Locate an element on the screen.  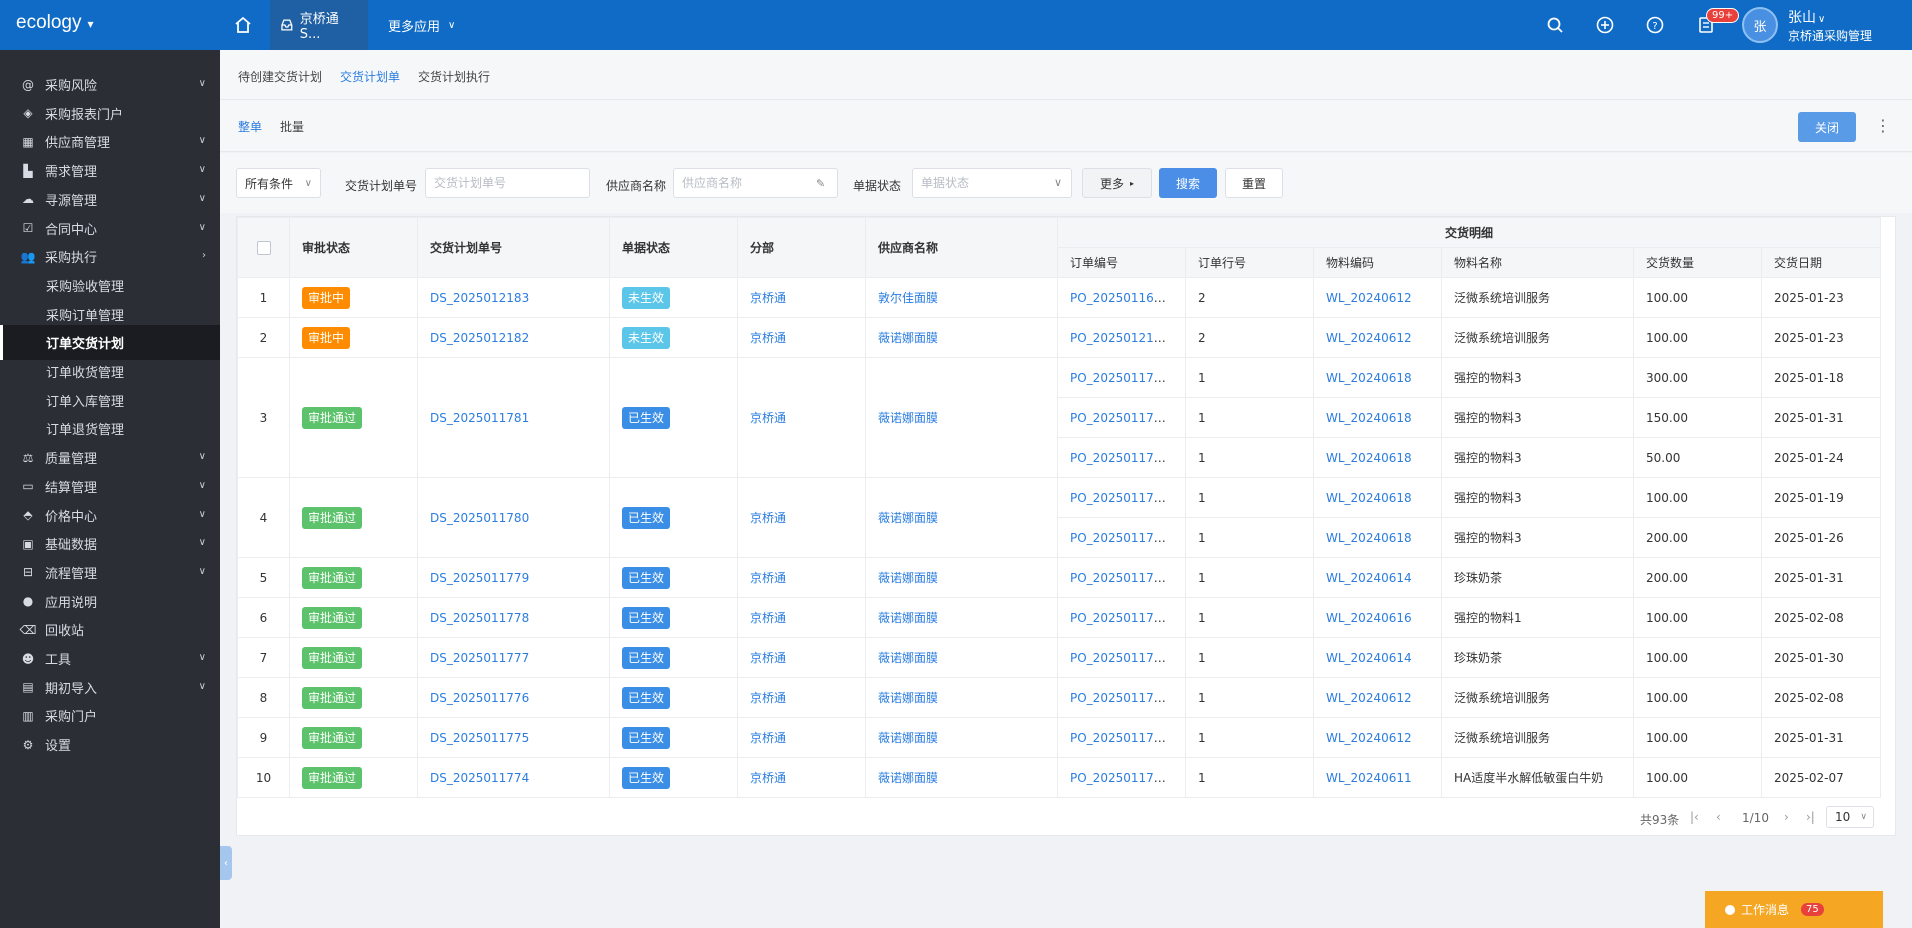
select-all-checkbox is located at coordinates (263, 247).